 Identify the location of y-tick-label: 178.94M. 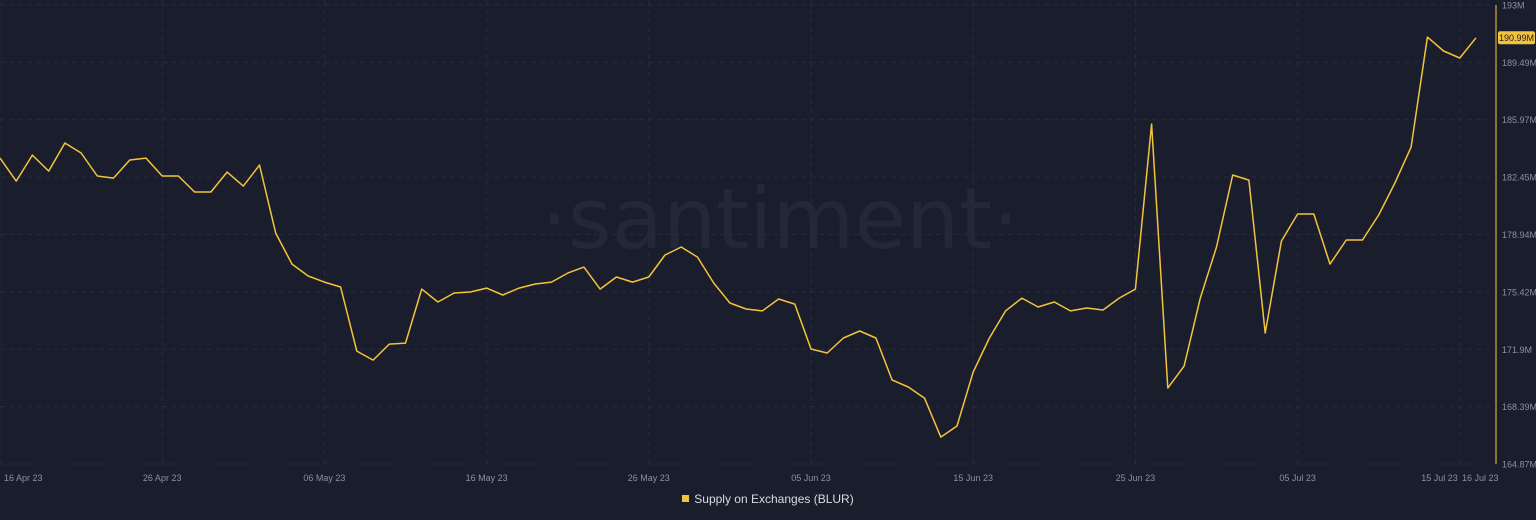
(1519, 235).